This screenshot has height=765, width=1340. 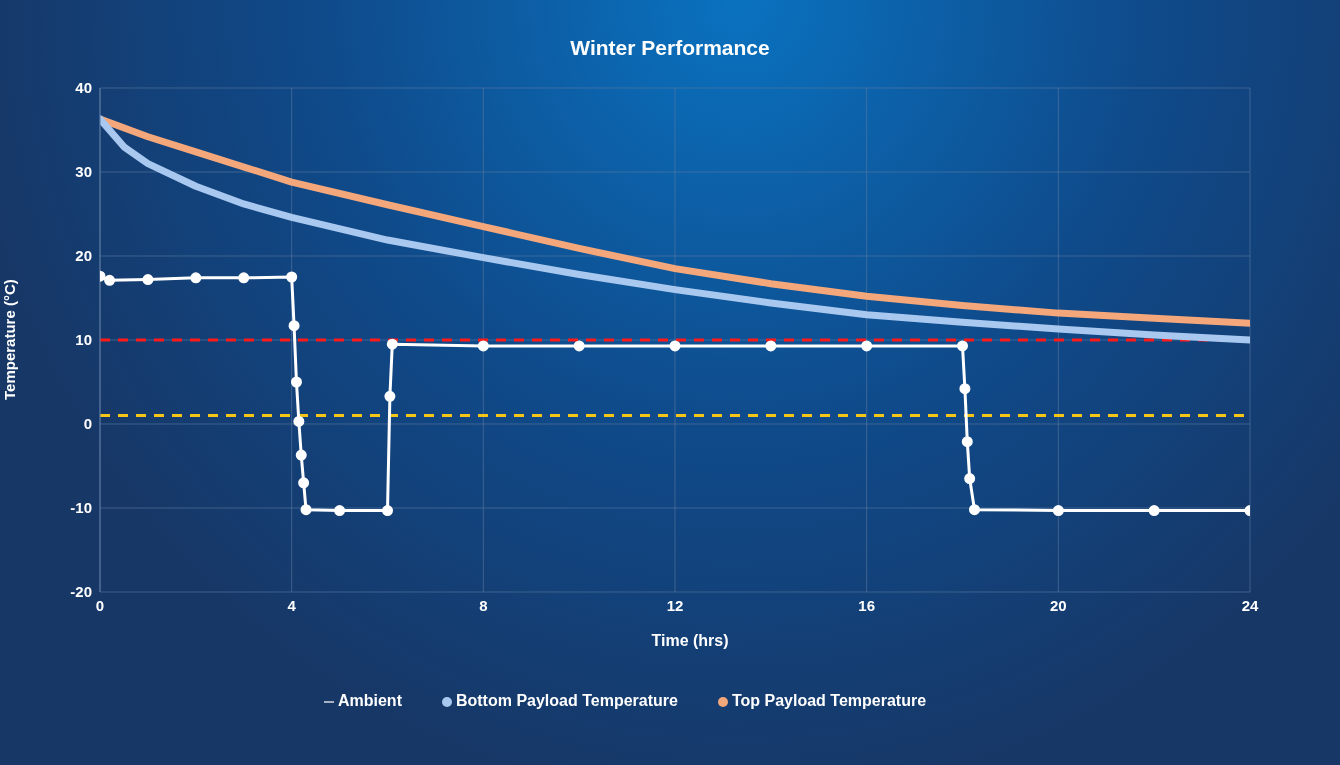 What do you see at coordinates (292, 605) in the screenshot?
I see `x-tick-label: 4` at bounding box center [292, 605].